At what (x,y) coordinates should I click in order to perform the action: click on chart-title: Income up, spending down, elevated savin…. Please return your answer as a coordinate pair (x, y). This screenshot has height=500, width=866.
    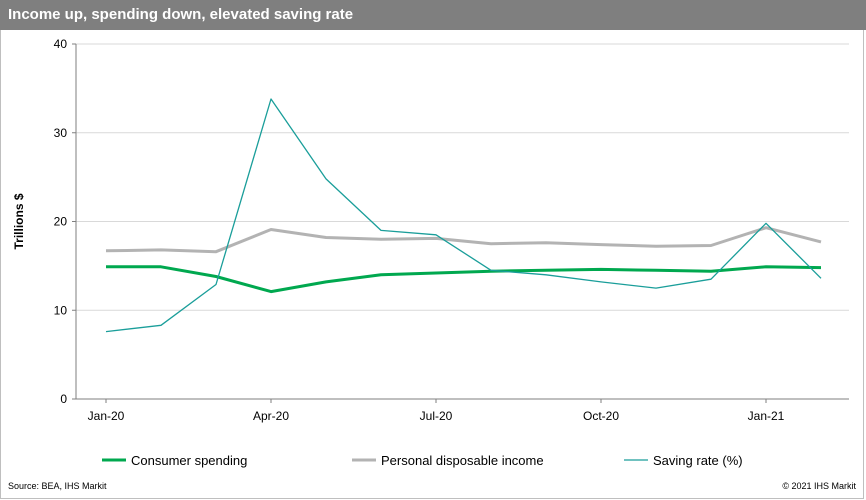
    Looking at the image, I should click on (181, 14).